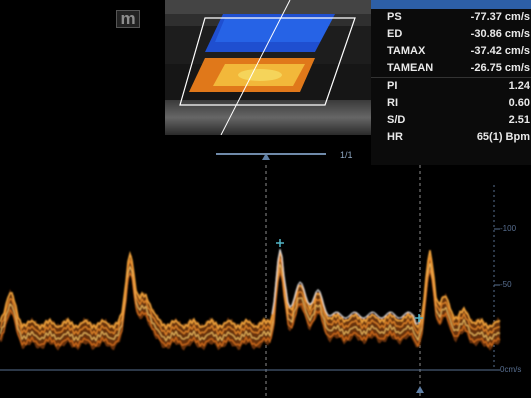  Describe the element at coordinates (451, 86) in the screenshot. I see `measurement-row: PI 1.24` at that location.